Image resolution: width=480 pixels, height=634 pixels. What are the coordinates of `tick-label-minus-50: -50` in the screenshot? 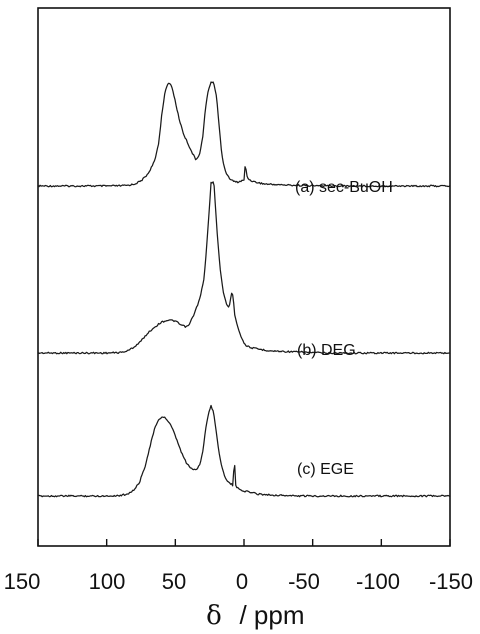 It's located at (304, 581).